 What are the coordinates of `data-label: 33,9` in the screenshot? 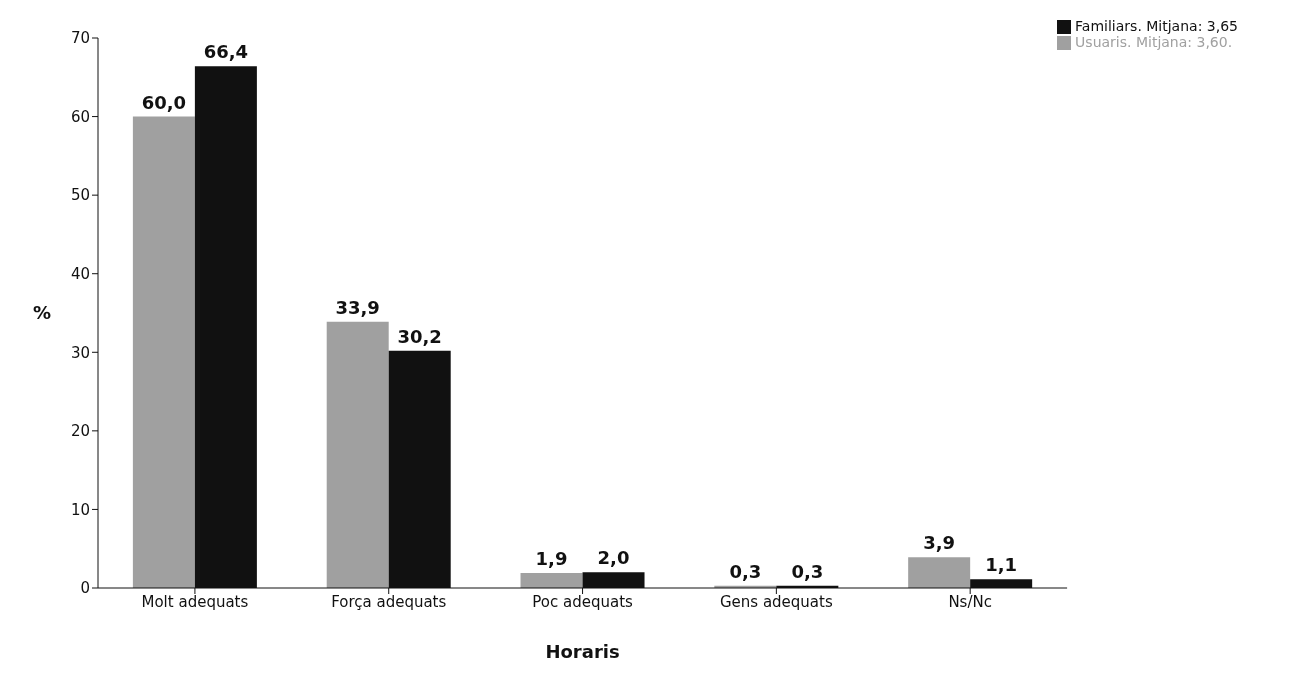 It's located at (357, 307).